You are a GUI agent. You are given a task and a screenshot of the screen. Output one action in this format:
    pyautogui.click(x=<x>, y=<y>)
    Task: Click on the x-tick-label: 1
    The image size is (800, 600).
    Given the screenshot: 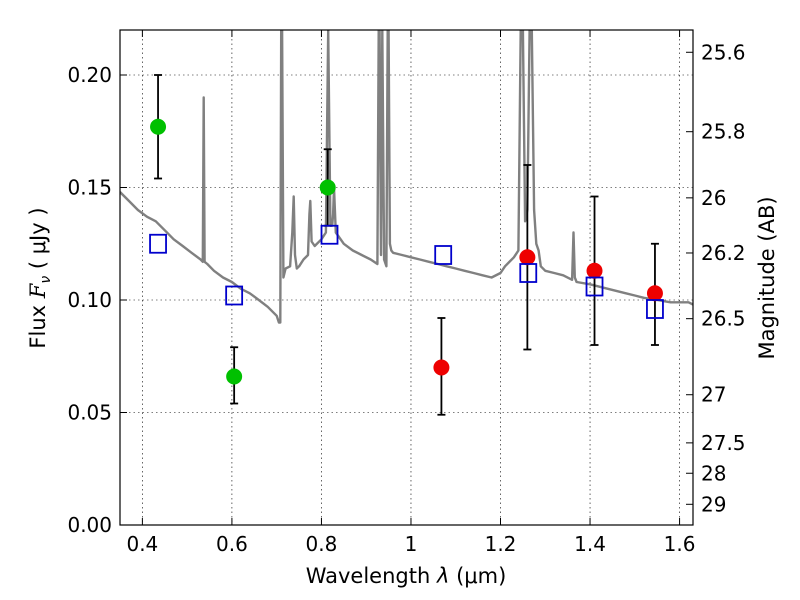 What is the action you would take?
    pyautogui.click(x=411, y=544)
    